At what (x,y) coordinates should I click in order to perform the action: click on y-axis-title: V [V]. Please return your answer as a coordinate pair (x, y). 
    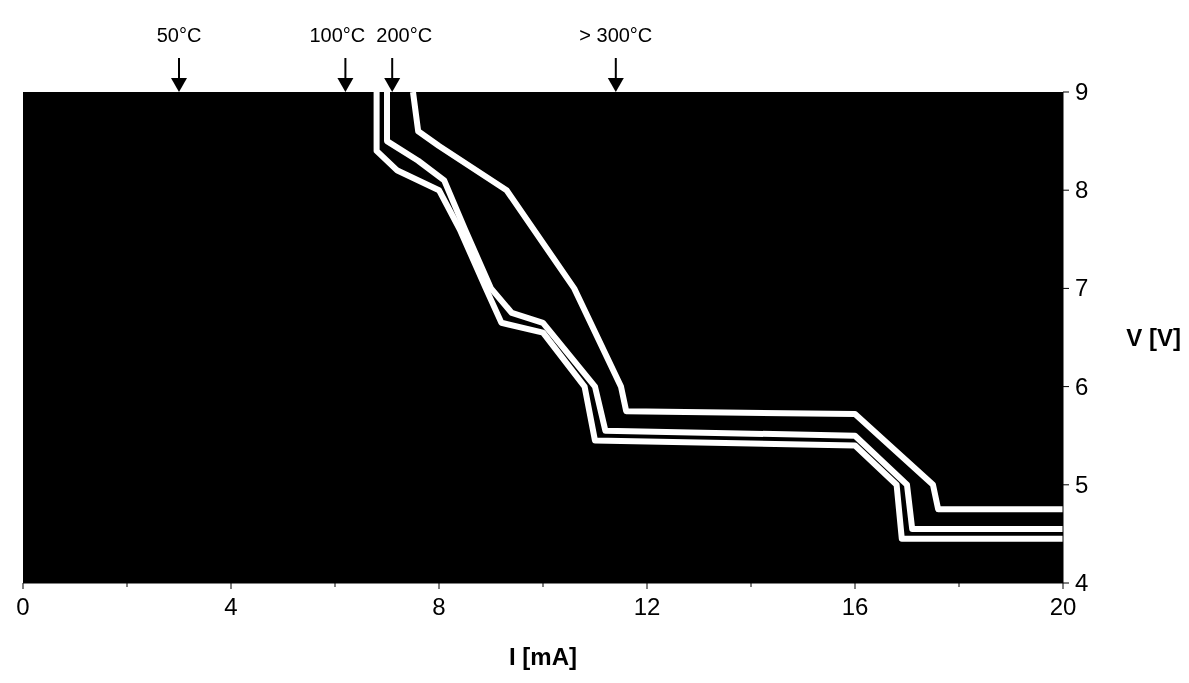
    Looking at the image, I should click on (1153, 337).